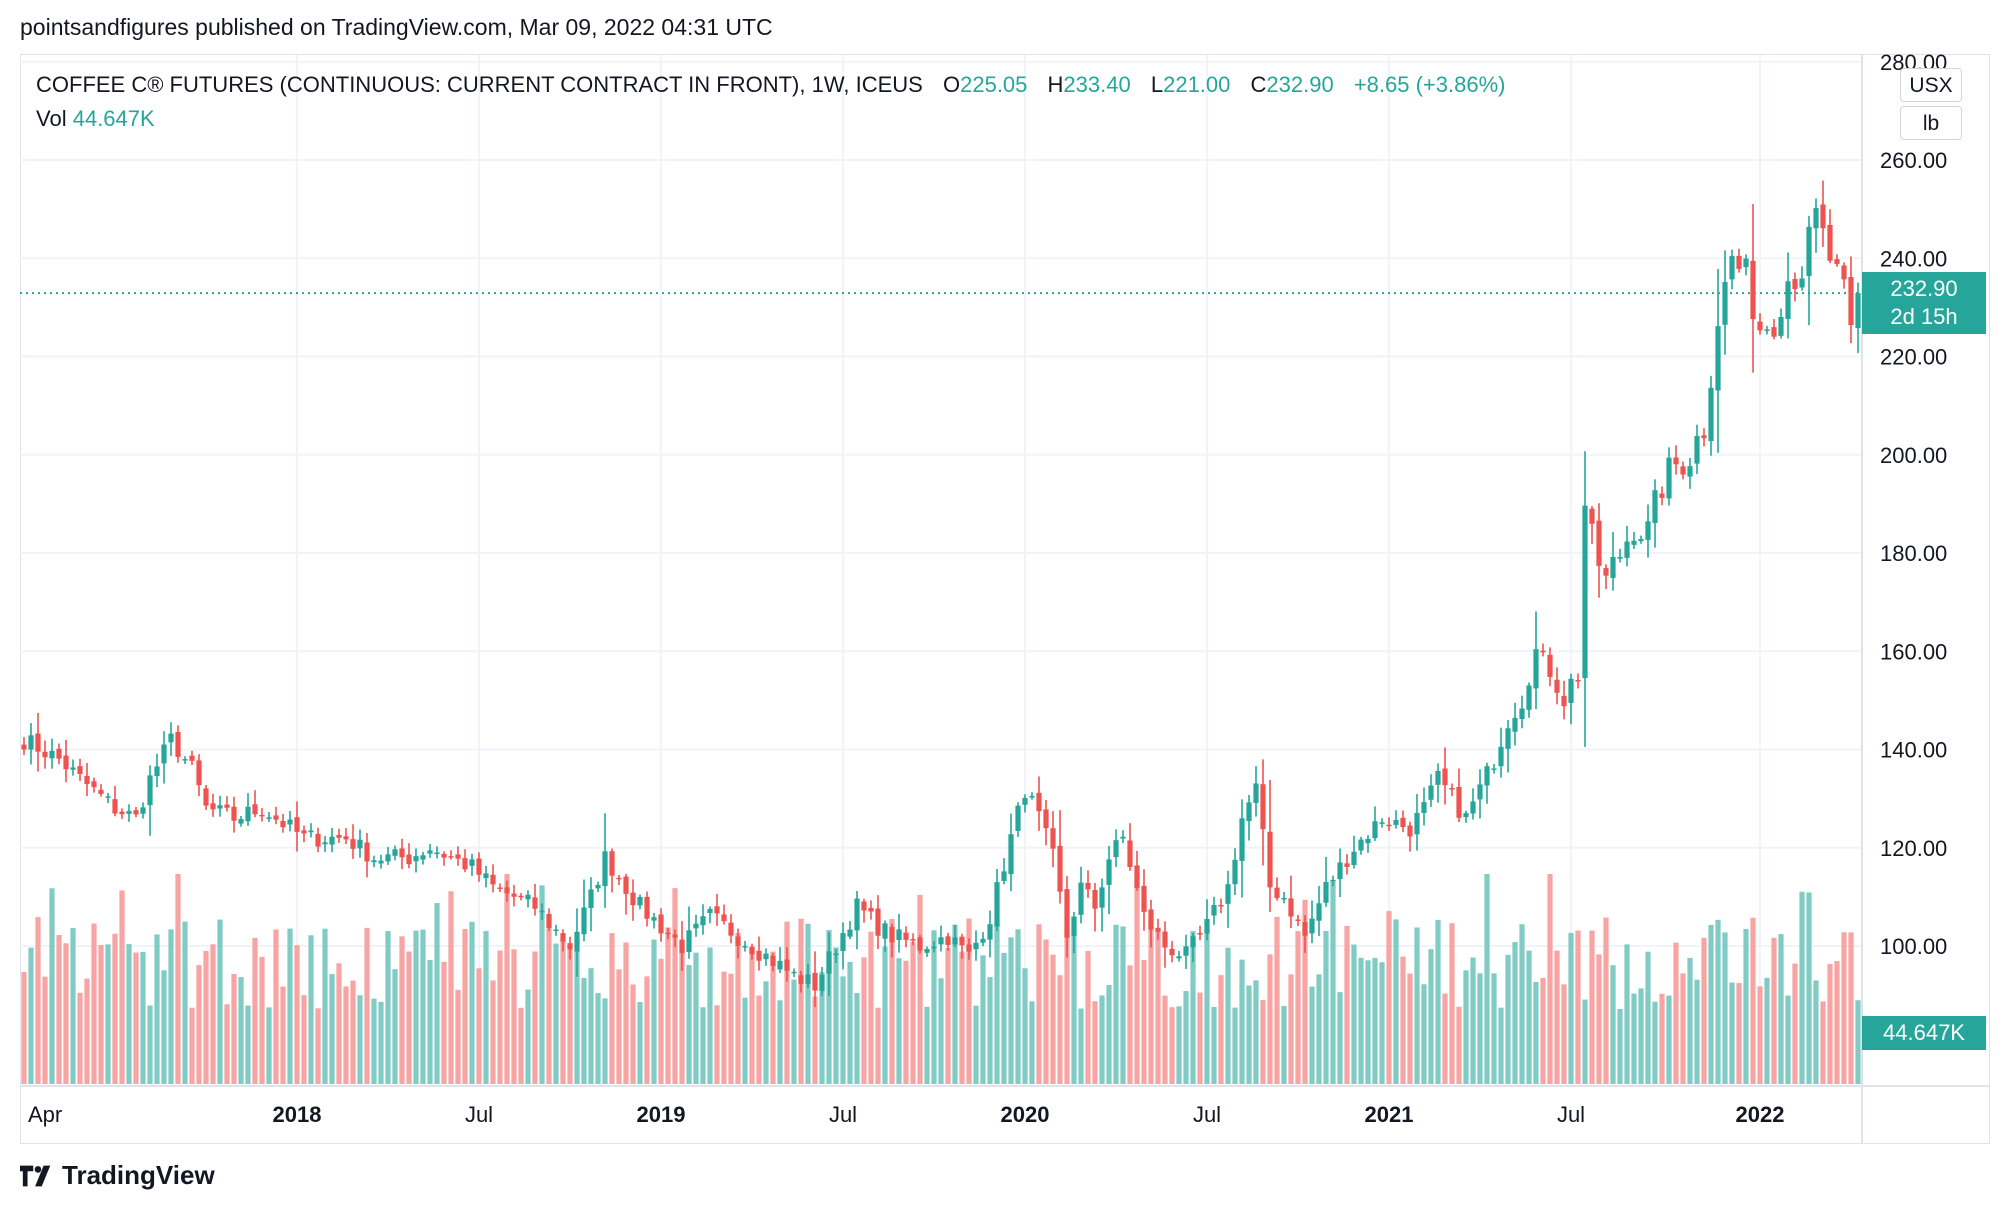 This screenshot has width=2006, height=1208. What do you see at coordinates (1913, 357) in the screenshot?
I see `y-tick-label: 220.00` at bounding box center [1913, 357].